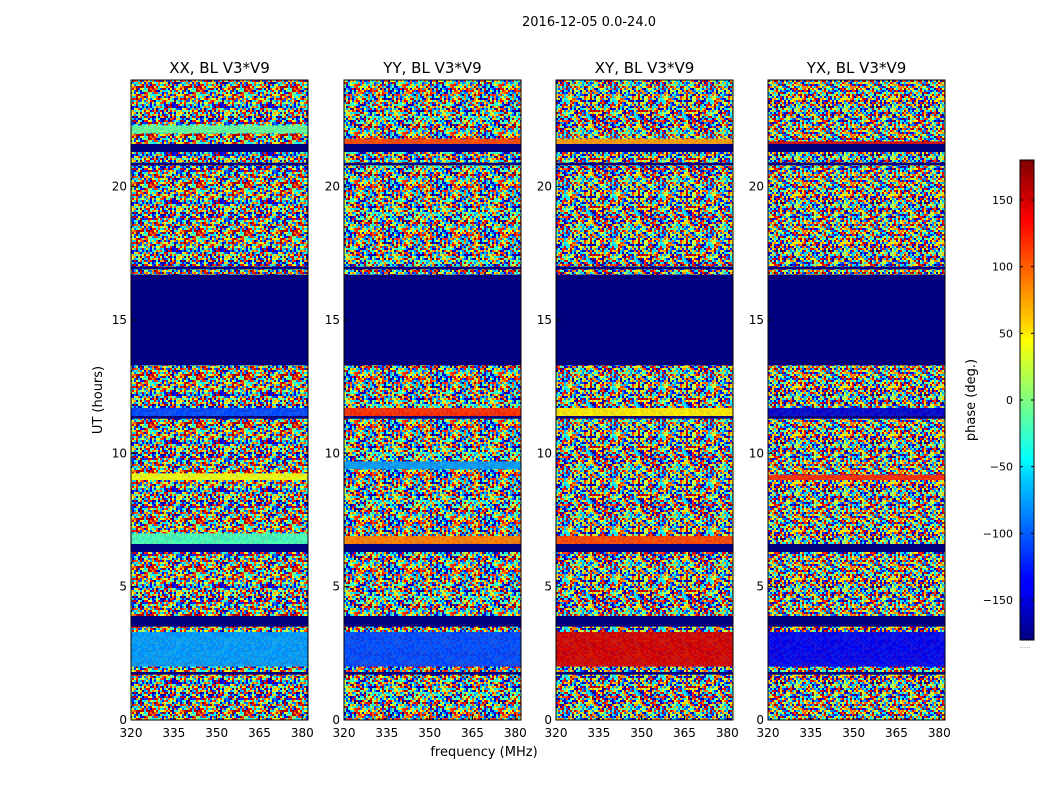  I want to click on colorbar: phase (deg.) ..... −150 −100 −50 0 50 100 150, so click(999, 404).